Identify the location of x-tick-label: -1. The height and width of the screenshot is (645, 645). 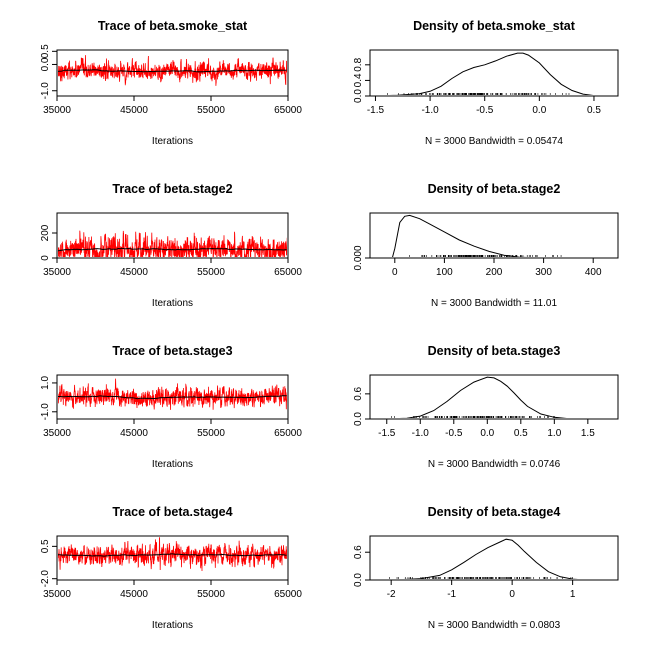
(451, 594).